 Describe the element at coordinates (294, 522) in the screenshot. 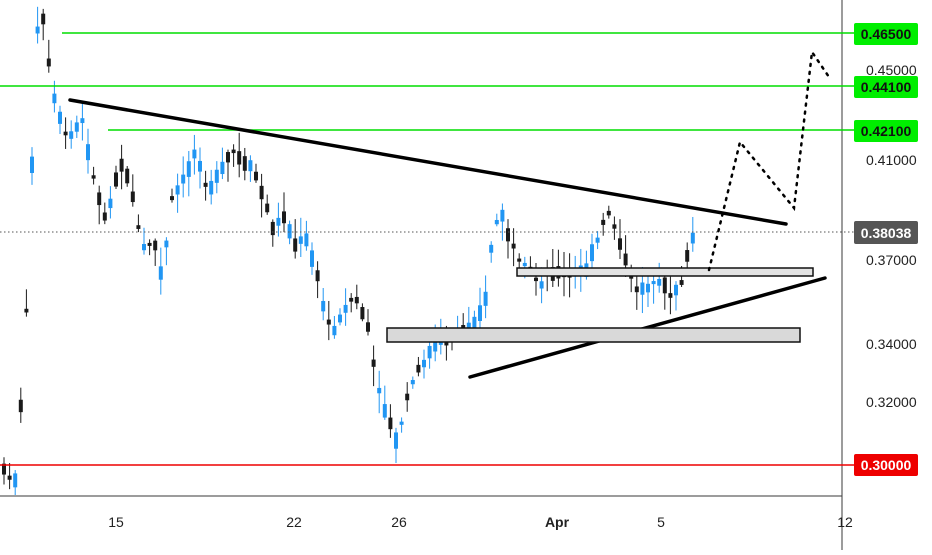

I see `x-tick-label: 22` at that location.